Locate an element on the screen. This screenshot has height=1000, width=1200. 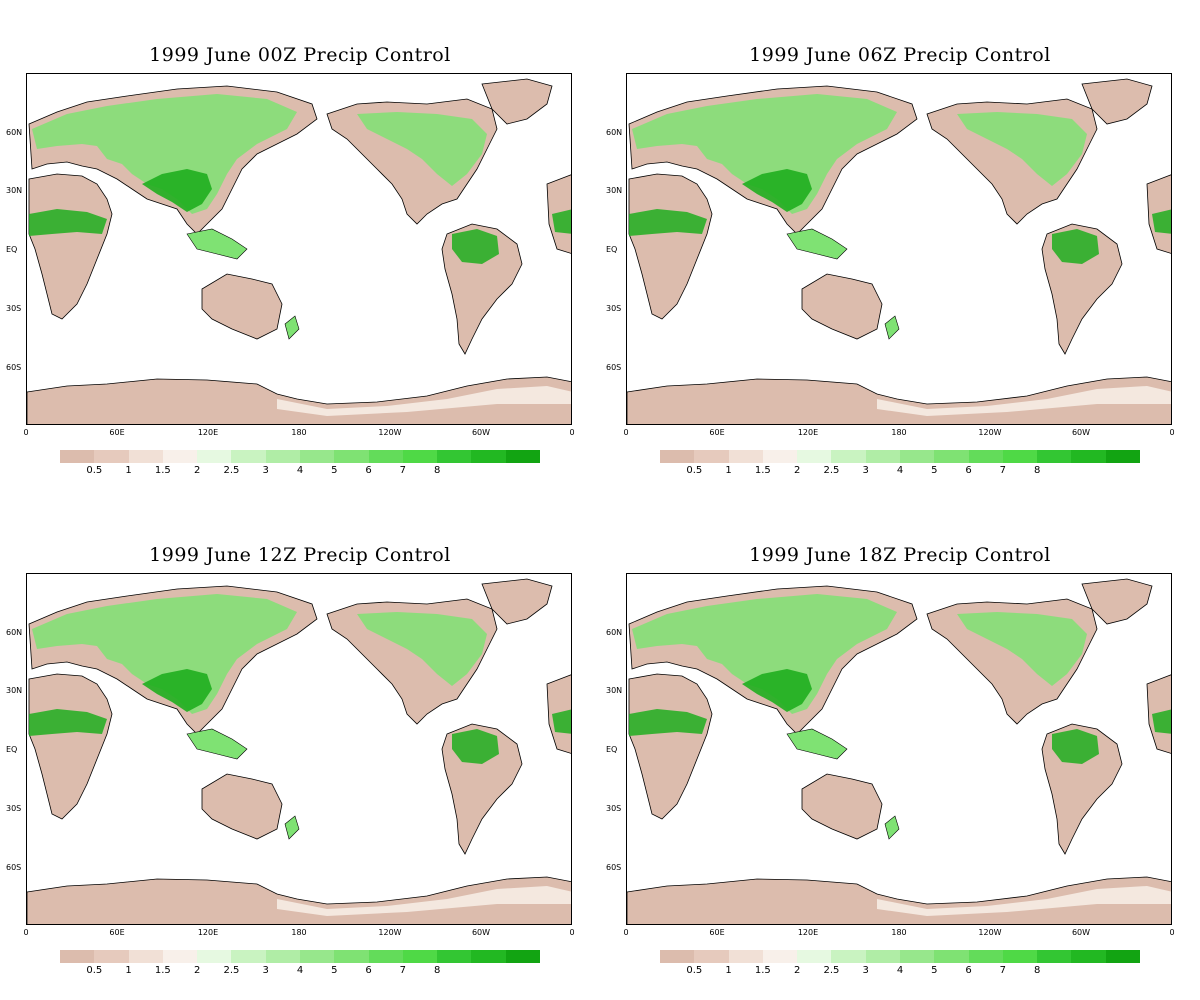
australia-landmass is located at coordinates (842, 306).